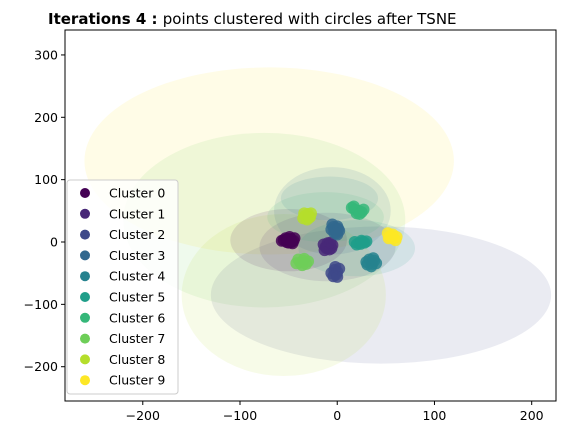 The image size is (563, 435). What do you see at coordinates (46, 54) in the screenshot?
I see `y-tick-label: 300` at bounding box center [46, 54].